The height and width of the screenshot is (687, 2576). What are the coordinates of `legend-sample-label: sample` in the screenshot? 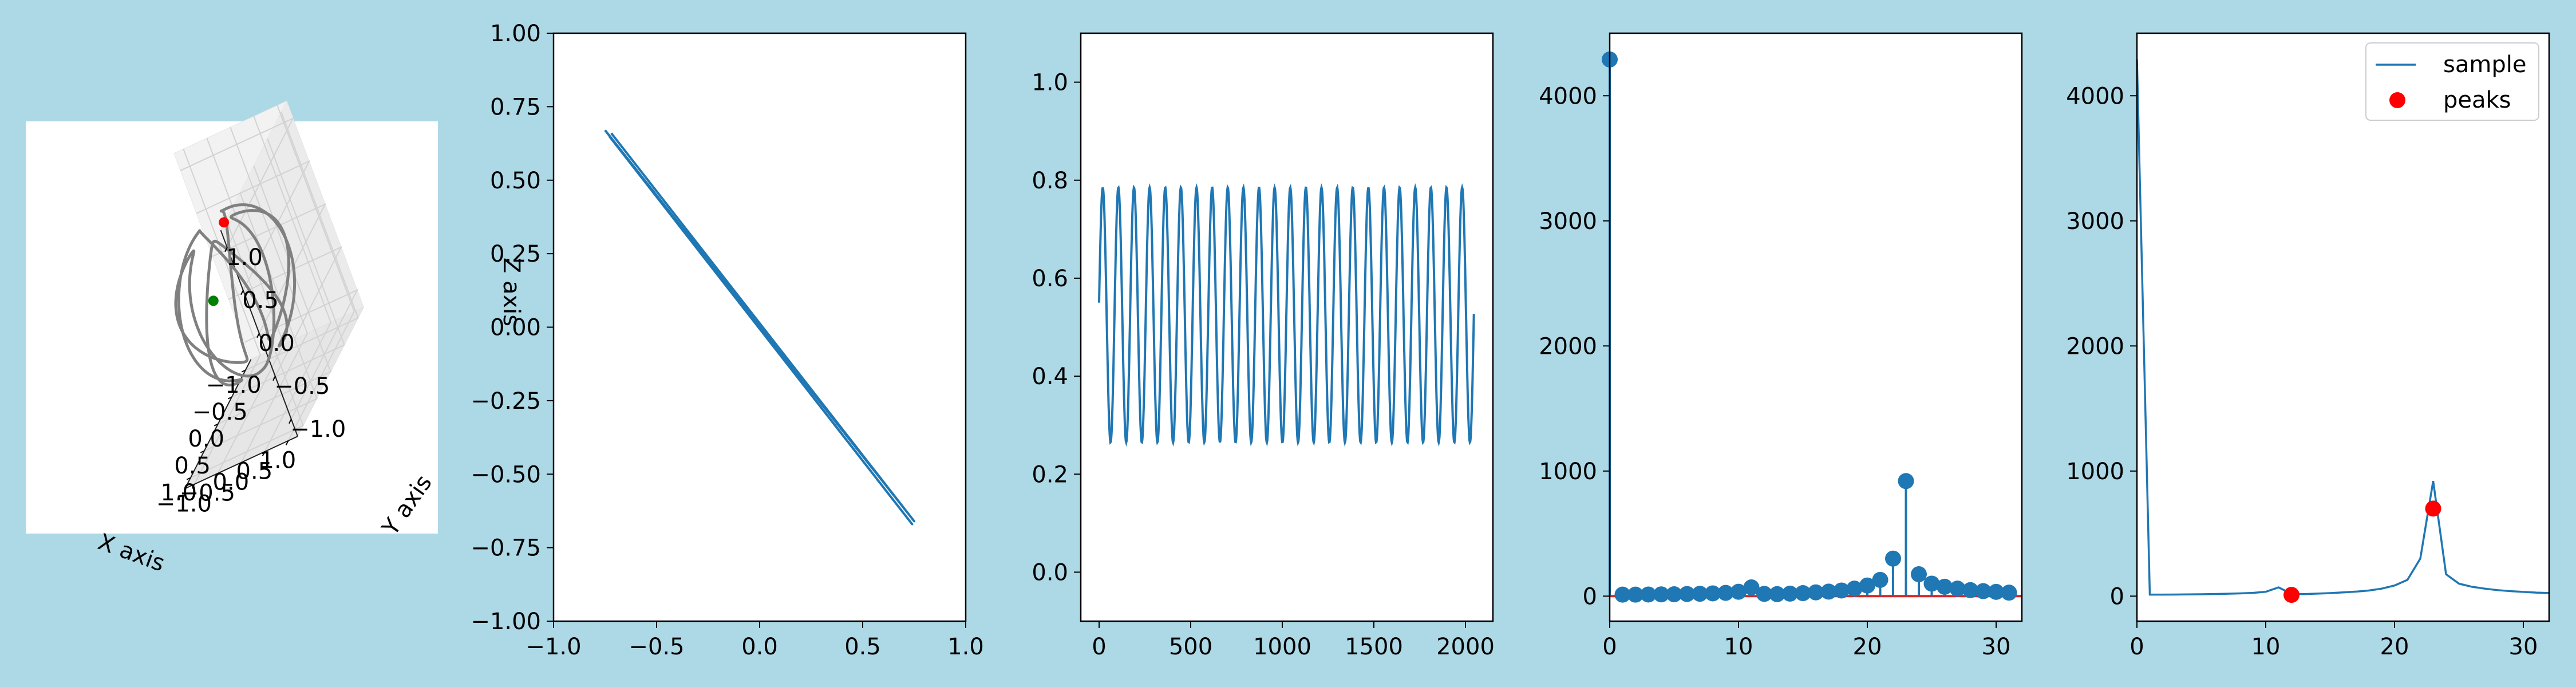 It's located at (2485, 65).